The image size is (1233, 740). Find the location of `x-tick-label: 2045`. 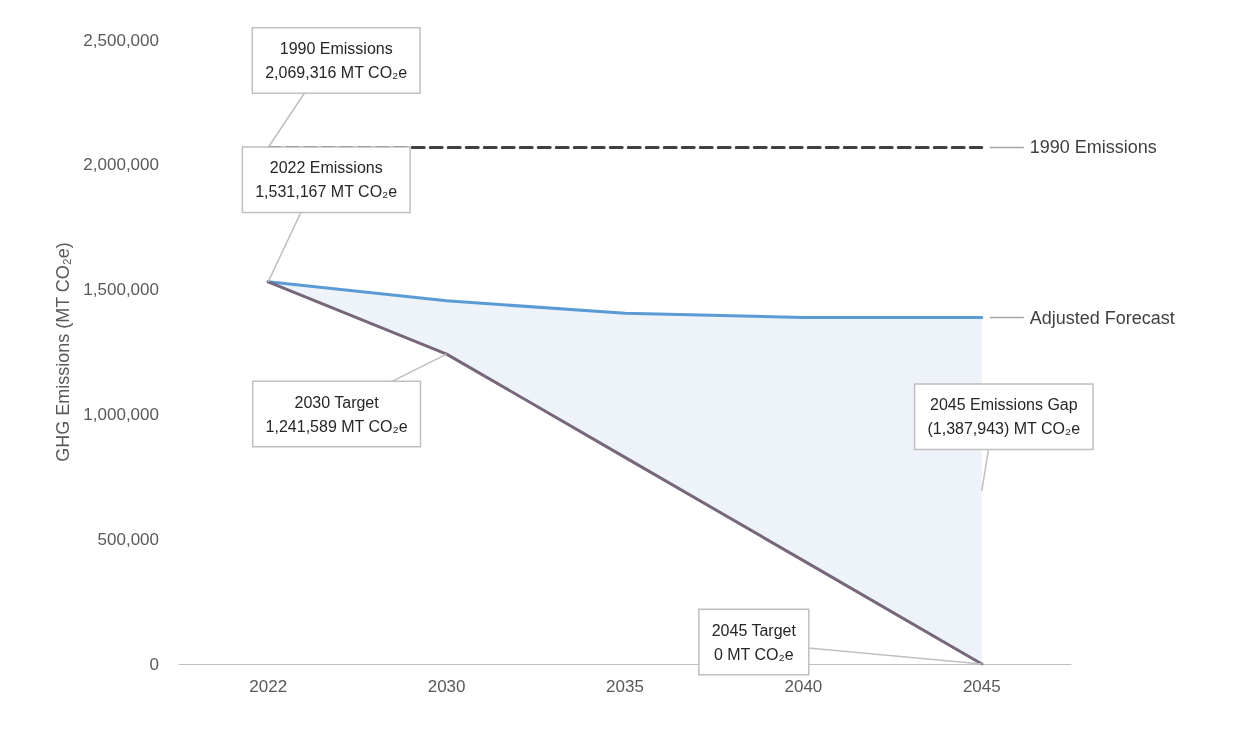

x-tick-label: 2045 is located at coordinates (981, 686).